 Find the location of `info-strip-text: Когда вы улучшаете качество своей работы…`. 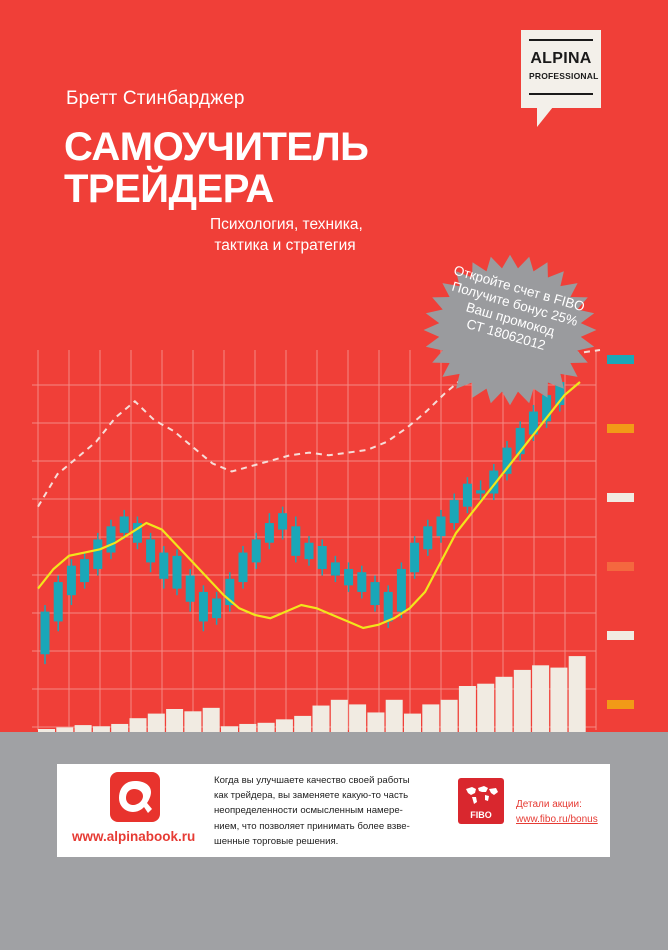

info-strip-text: Когда вы улучшаете качество своей работы… is located at coordinates (339, 811).